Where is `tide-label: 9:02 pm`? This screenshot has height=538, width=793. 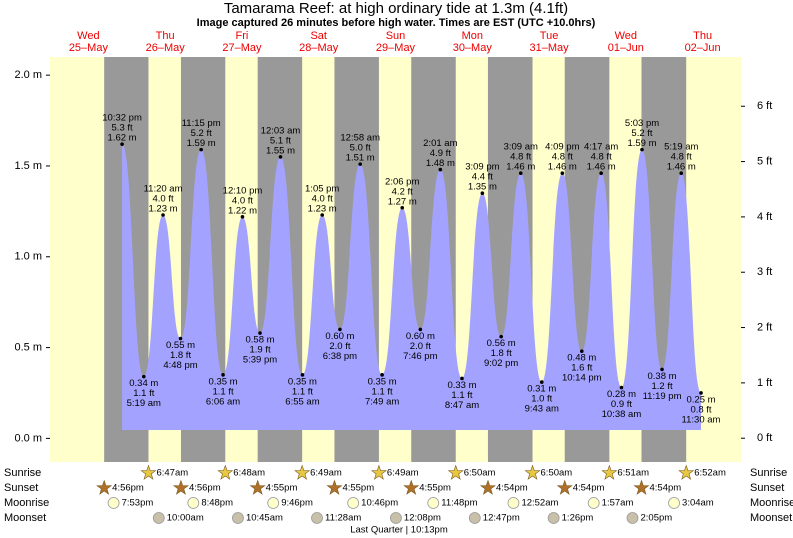 tide-label: 9:02 pm is located at coordinates (501, 363).